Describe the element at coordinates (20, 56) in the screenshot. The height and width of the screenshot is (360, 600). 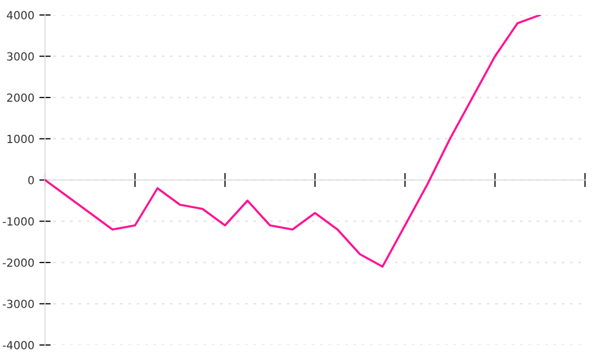
I see `y-tick-label: 3000` at that location.